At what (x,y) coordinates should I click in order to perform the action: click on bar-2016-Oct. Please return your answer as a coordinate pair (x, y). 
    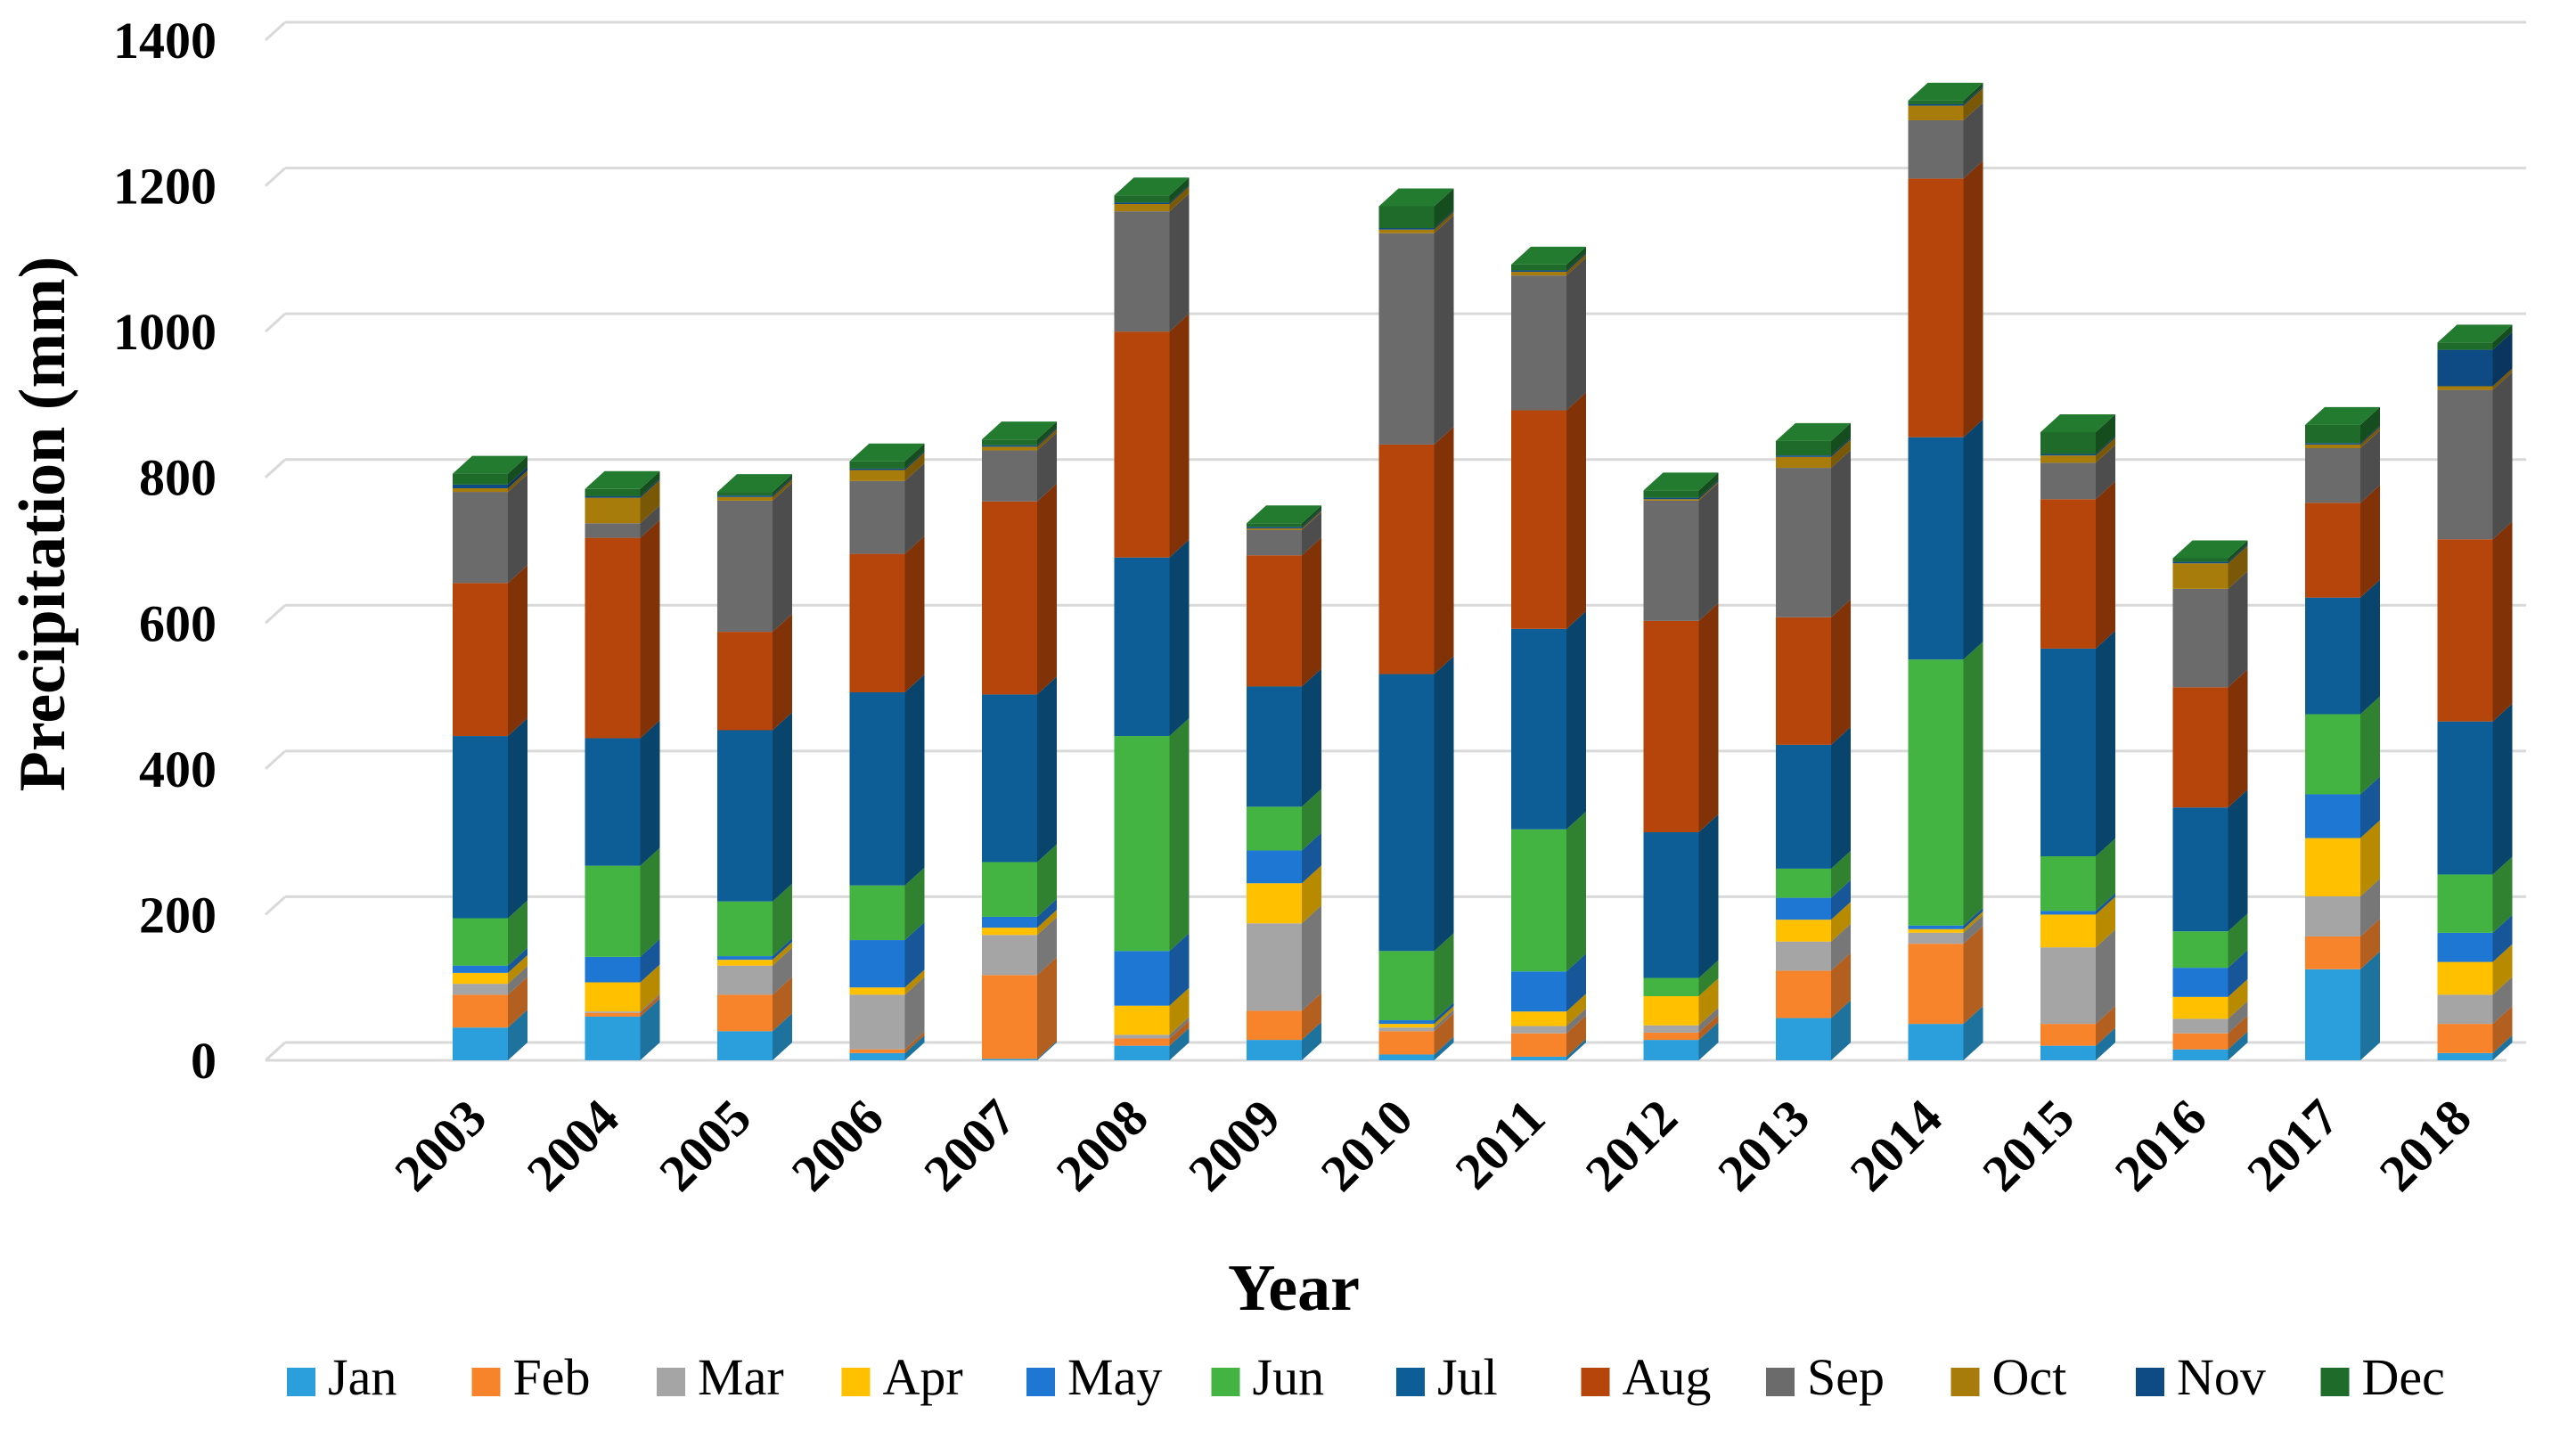
    Looking at the image, I should click on (2210, 567).